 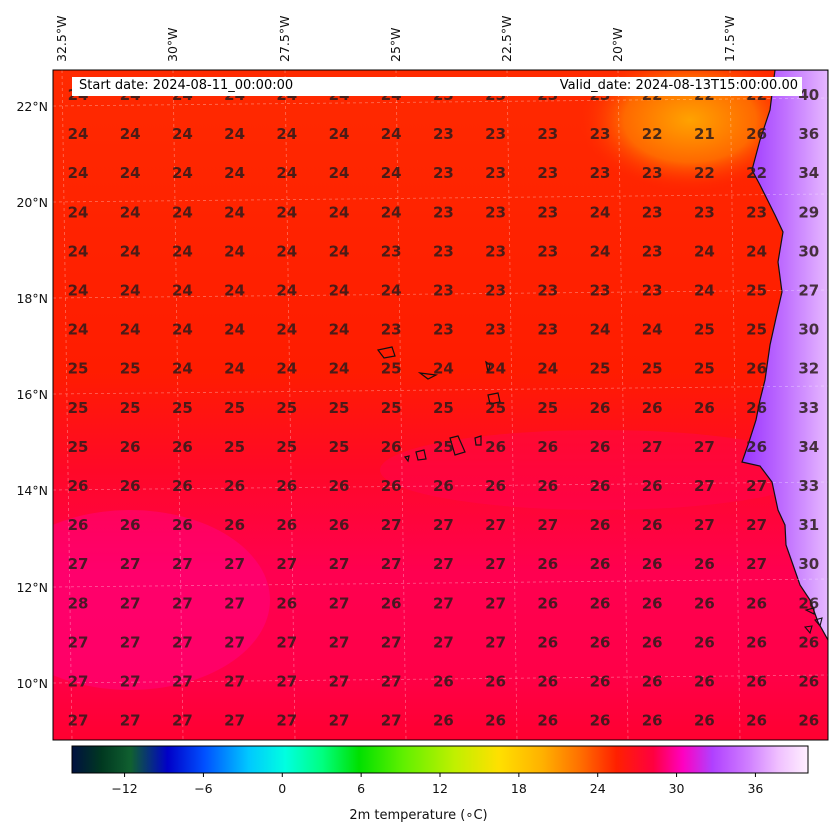 I want to click on colorbar-tick-label: 36, so click(x=755, y=788).